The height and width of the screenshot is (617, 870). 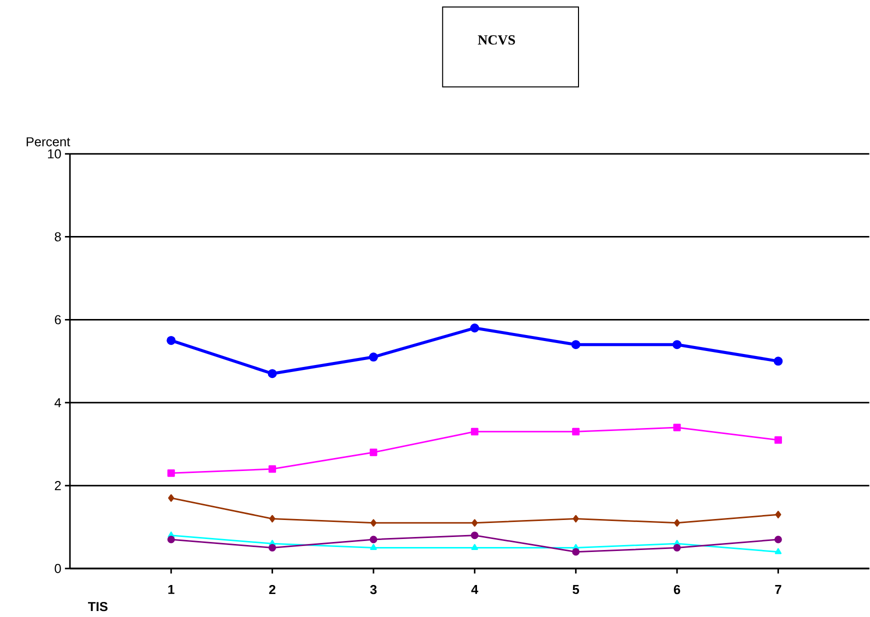 I want to click on x-tick-label: 7, so click(x=778, y=589).